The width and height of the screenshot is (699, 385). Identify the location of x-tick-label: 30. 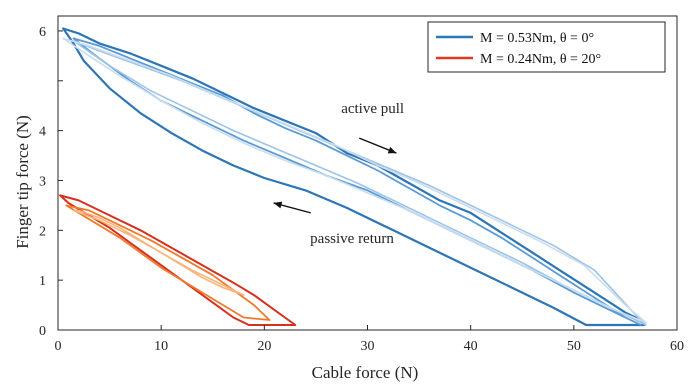
(368, 346).